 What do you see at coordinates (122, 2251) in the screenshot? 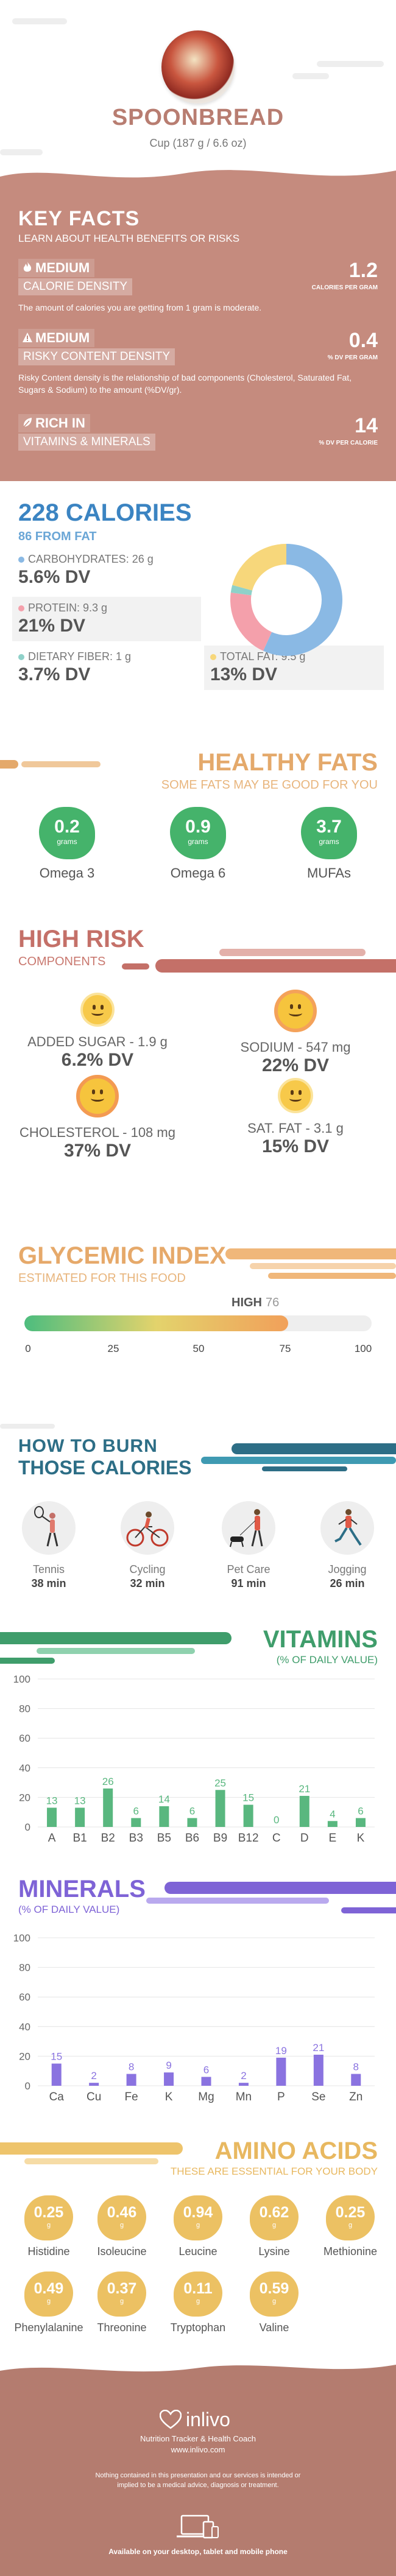
I see `amino-name: Isoleucine` at bounding box center [122, 2251].